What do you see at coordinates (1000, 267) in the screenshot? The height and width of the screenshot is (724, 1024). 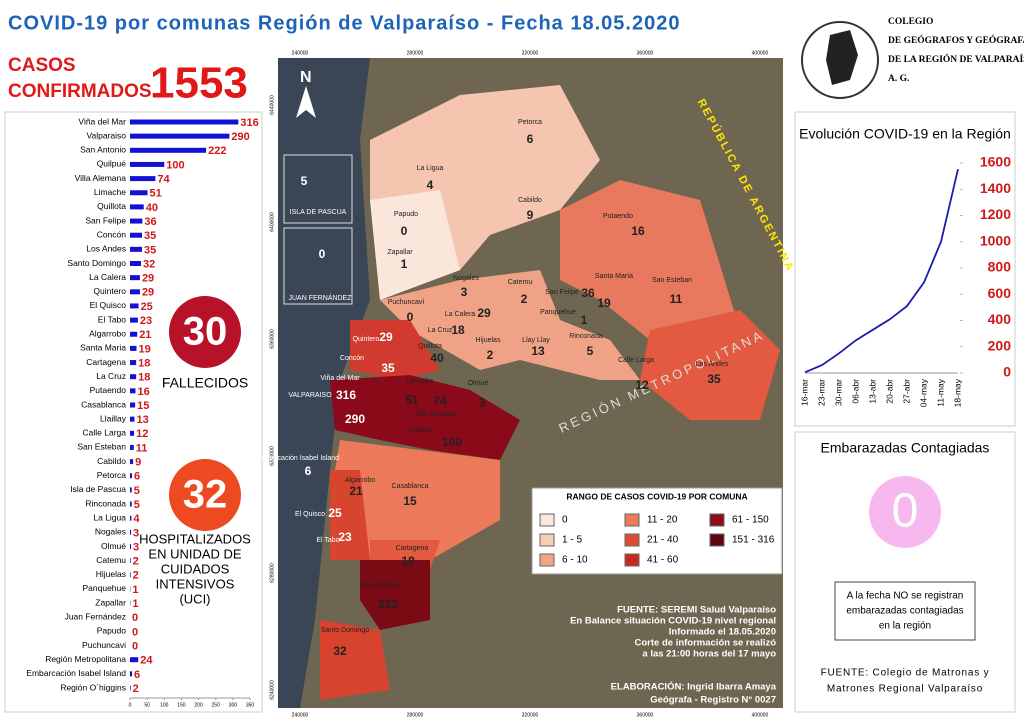 I see `y-tick-label: 800` at bounding box center [1000, 267].